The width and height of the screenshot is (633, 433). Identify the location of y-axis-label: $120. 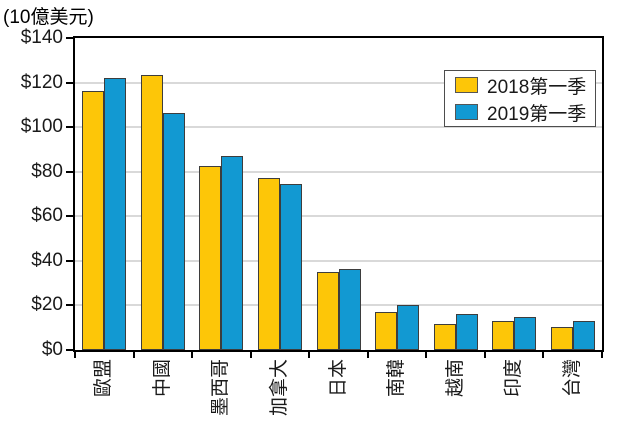
(41, 82).